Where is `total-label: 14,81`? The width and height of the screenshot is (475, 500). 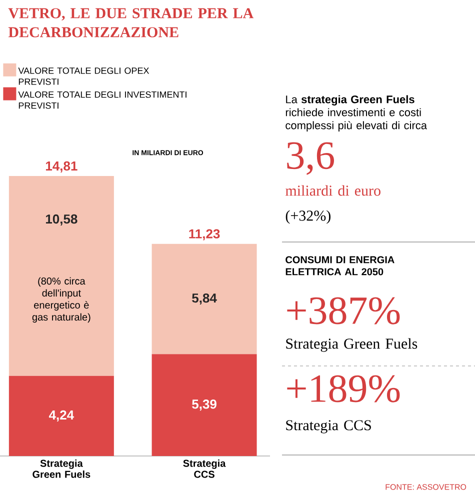
total-label: 14,81 is located at coordinates (62, 166).